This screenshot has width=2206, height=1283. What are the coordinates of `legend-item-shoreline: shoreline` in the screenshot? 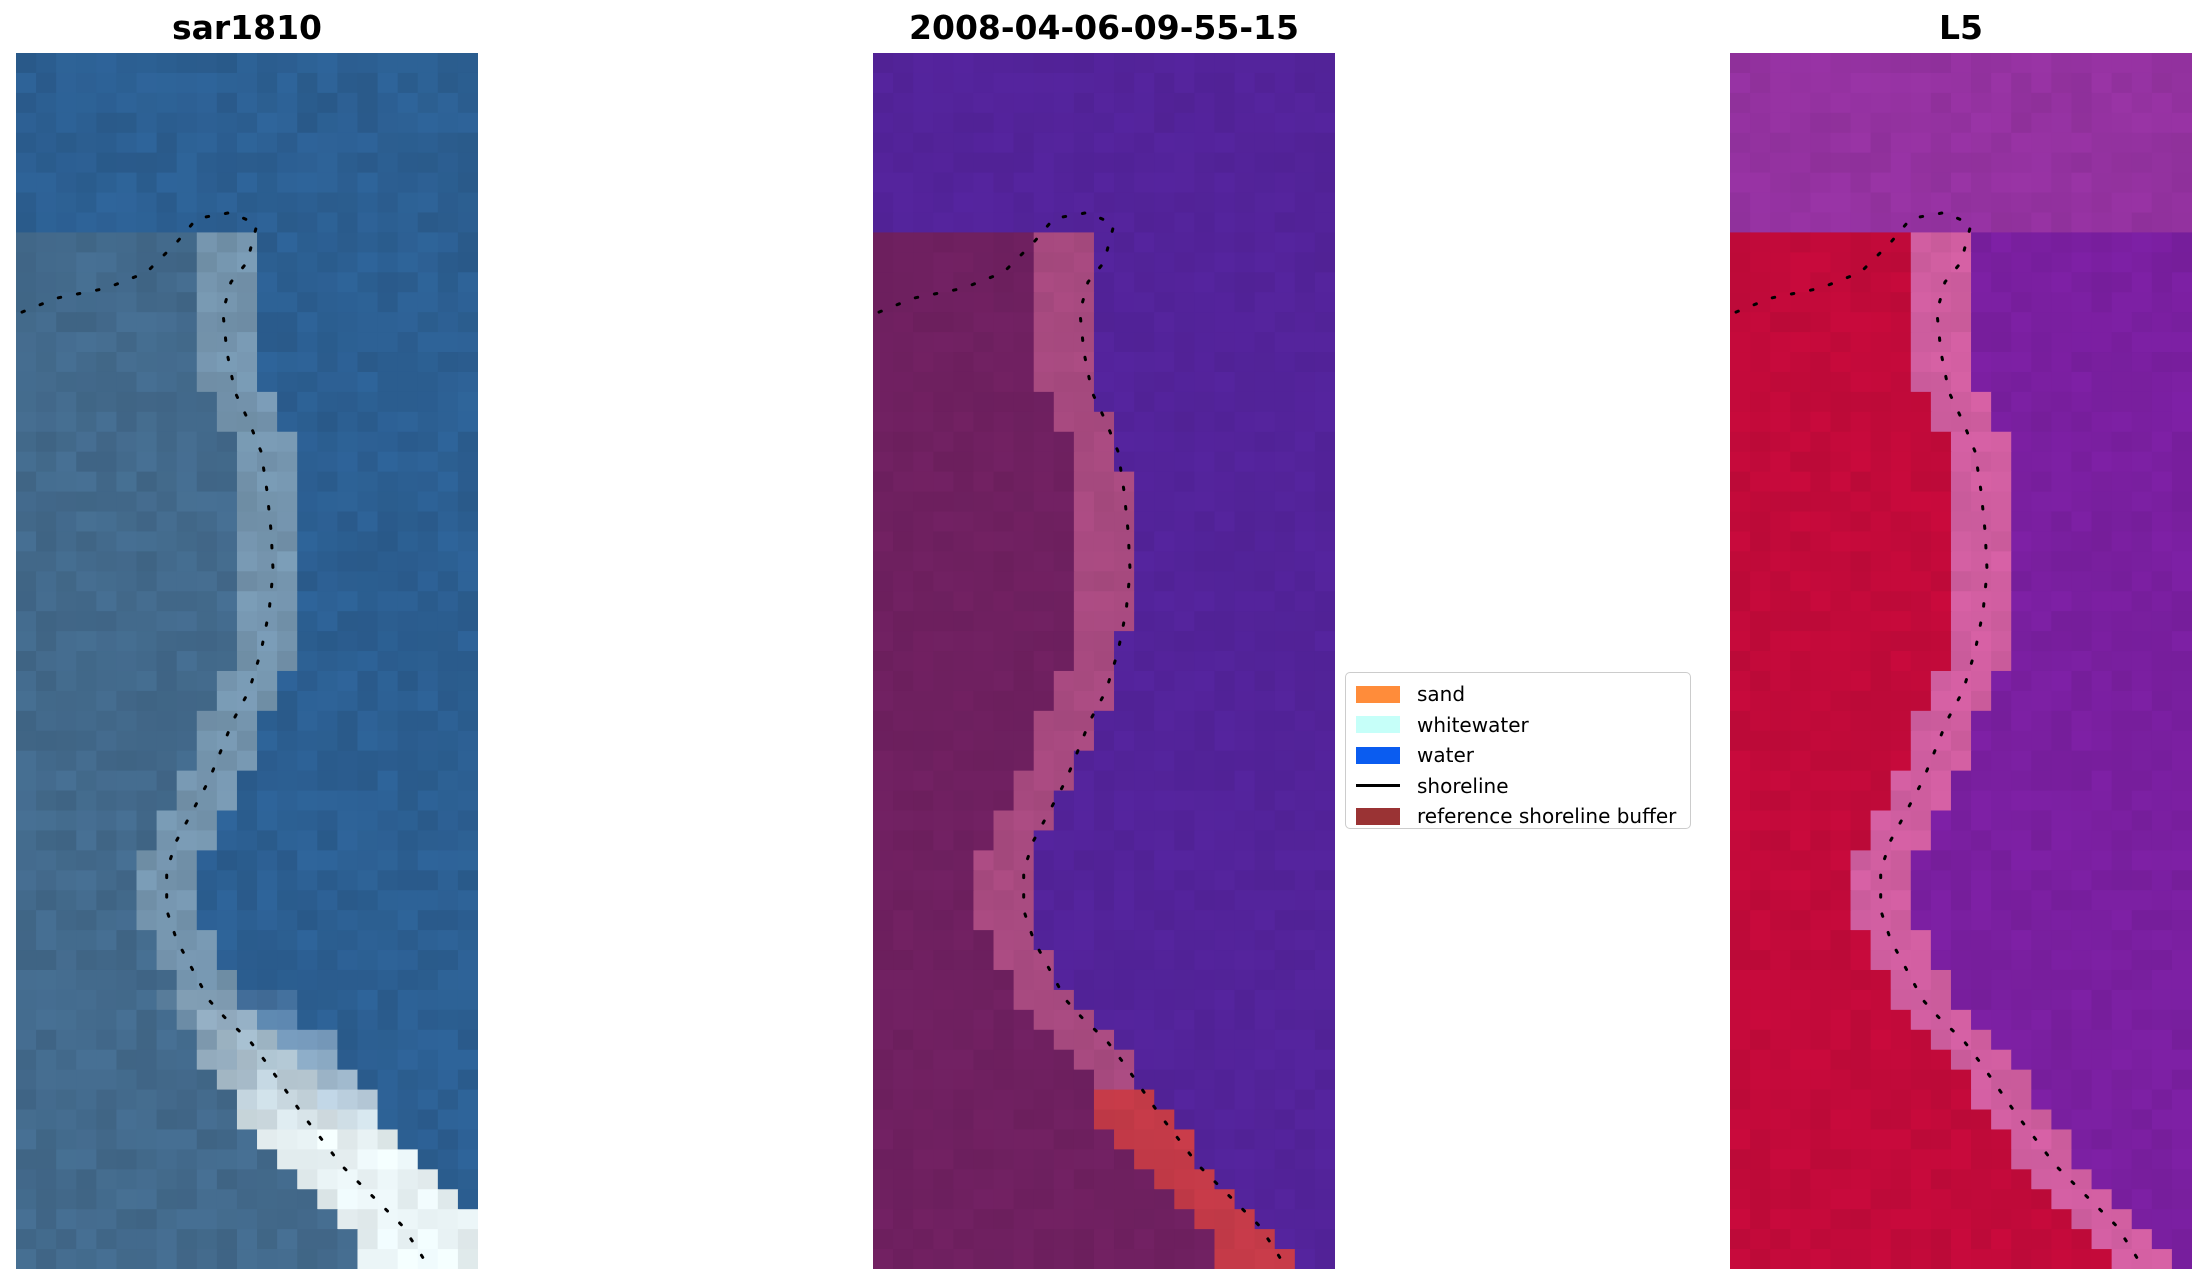 It's located at (1518, 786).